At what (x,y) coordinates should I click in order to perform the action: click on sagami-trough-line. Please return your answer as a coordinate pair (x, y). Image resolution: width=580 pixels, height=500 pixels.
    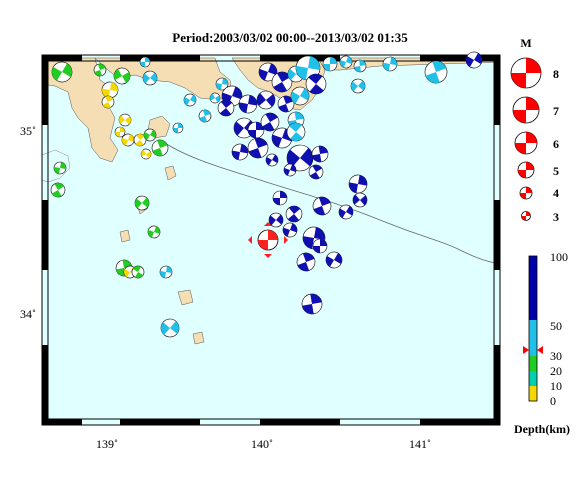
    Looking at the image, I should click on (330, 202).